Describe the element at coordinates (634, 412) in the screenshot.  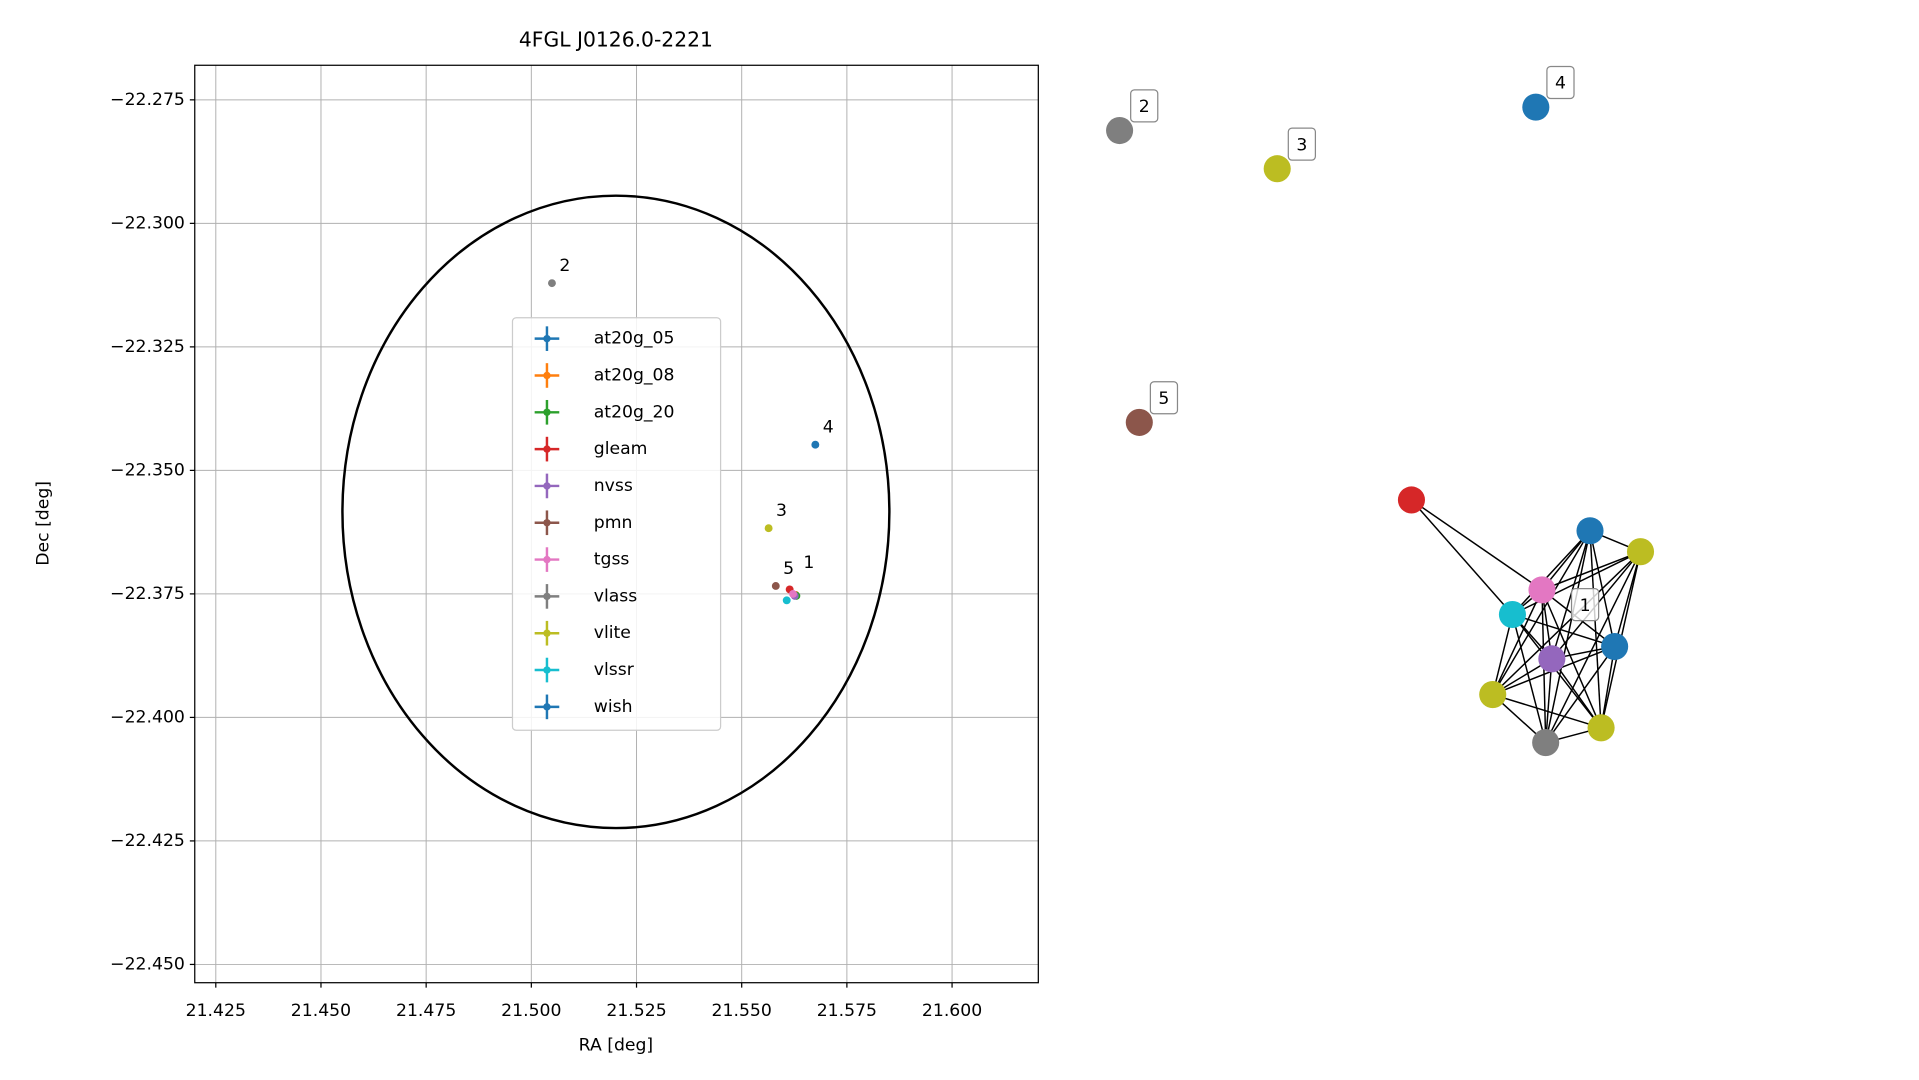
I see `legend-label: at20g_20` at that location.